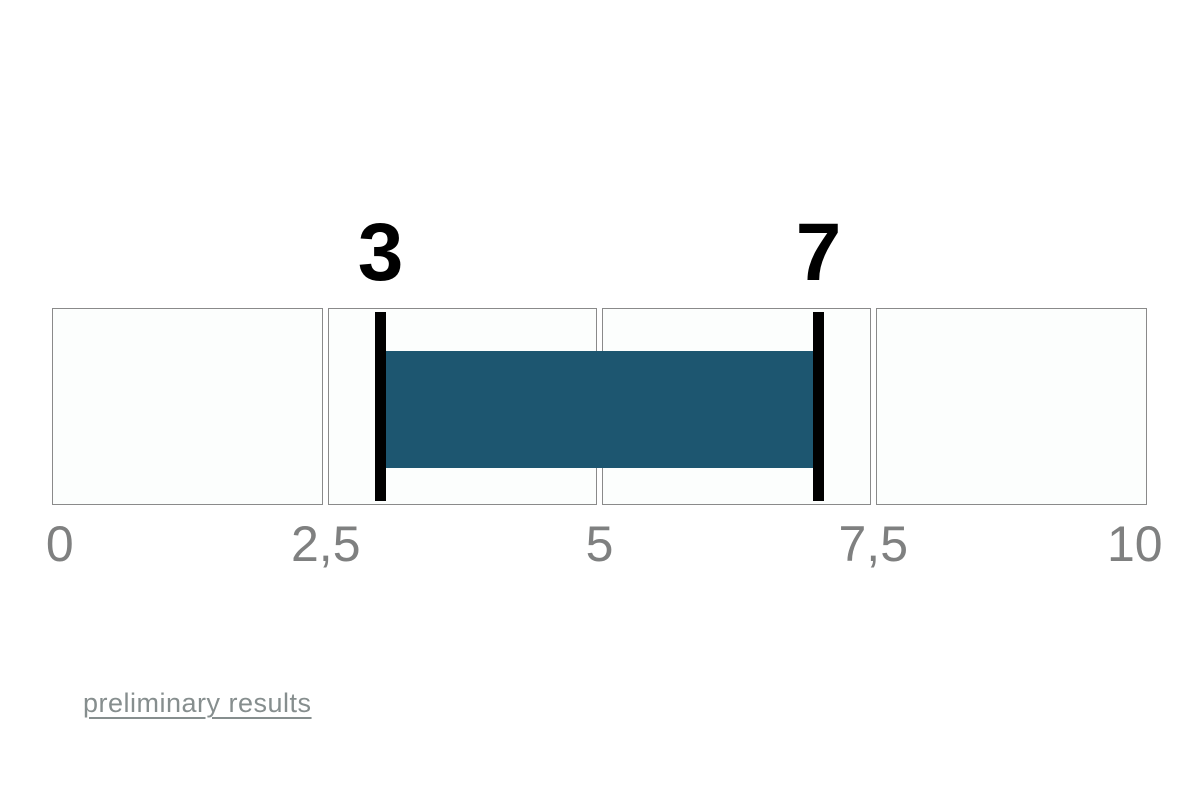 This screenshot has width=1200, height=800. What do you see at coordinates (599, 409) in the screenshot?
I see `range-bar` at bounding box center [599, 409].